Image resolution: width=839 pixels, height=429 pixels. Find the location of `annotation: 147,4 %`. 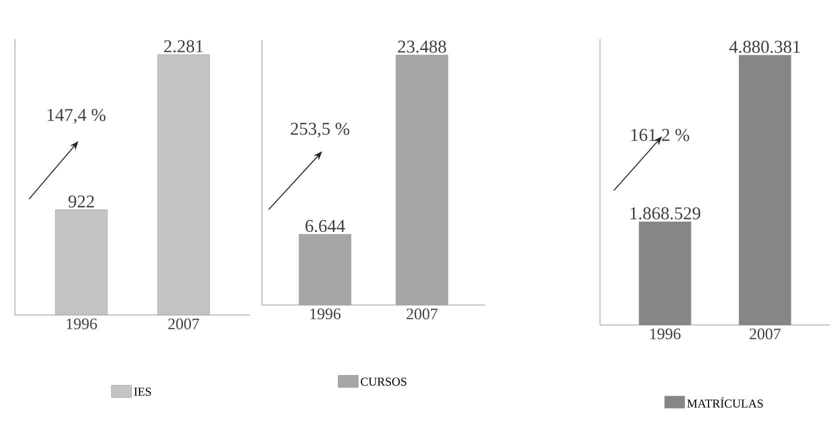

annotation: 147,4 % is located at coordinates (77, 116).